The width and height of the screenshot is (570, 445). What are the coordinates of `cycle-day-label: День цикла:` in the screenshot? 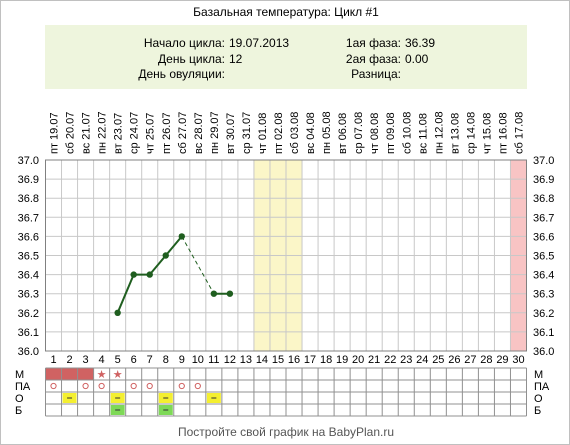 It's located at (191, 59).